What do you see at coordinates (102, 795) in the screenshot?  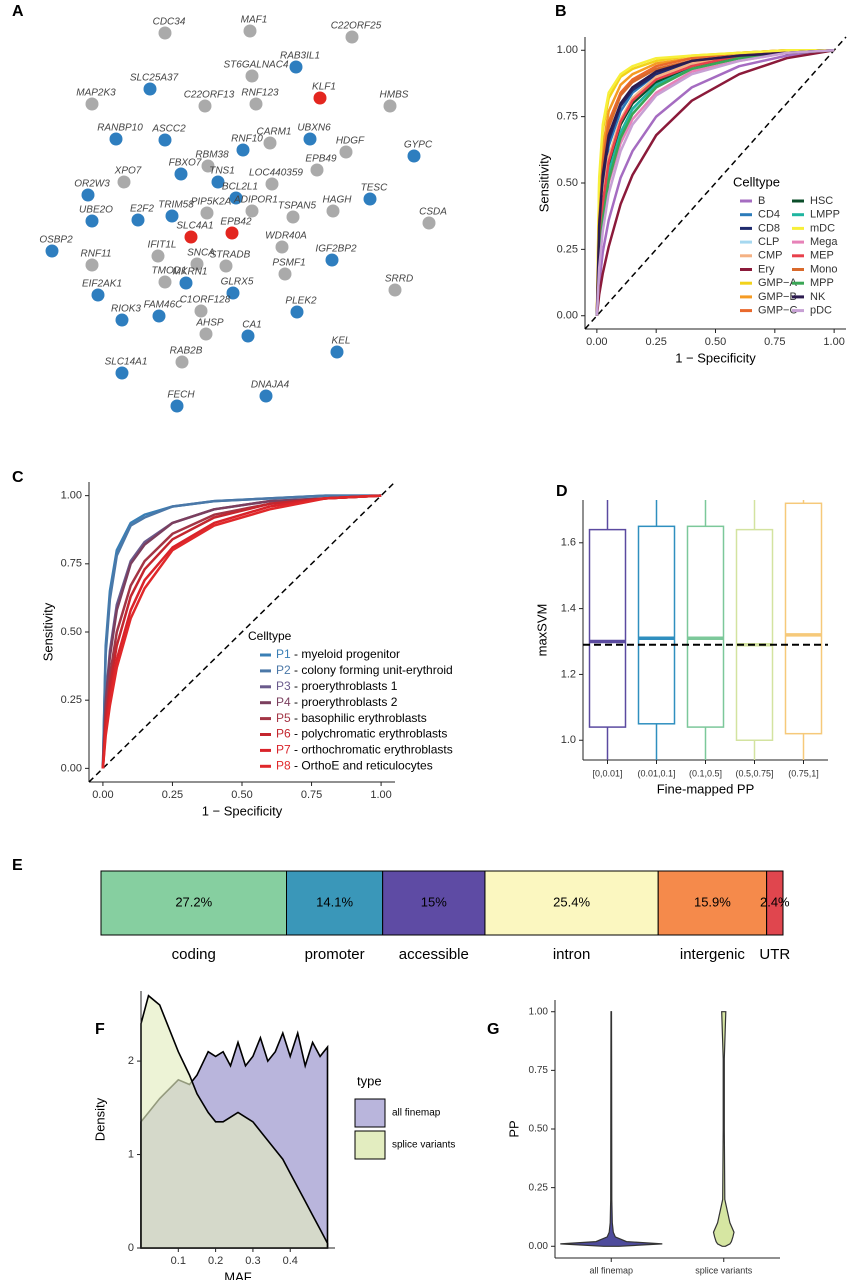 I see `x-tick-label: 0.00` at bounding box center [102, 795].